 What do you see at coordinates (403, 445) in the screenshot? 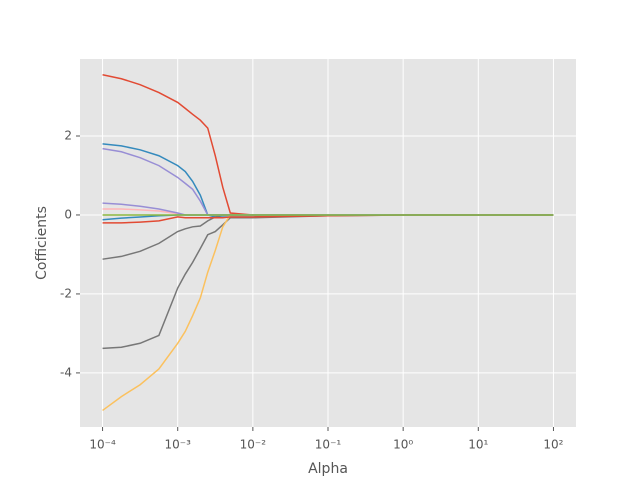
I see `x-tick-label: 10⁰` at bounding box center [403, 445].